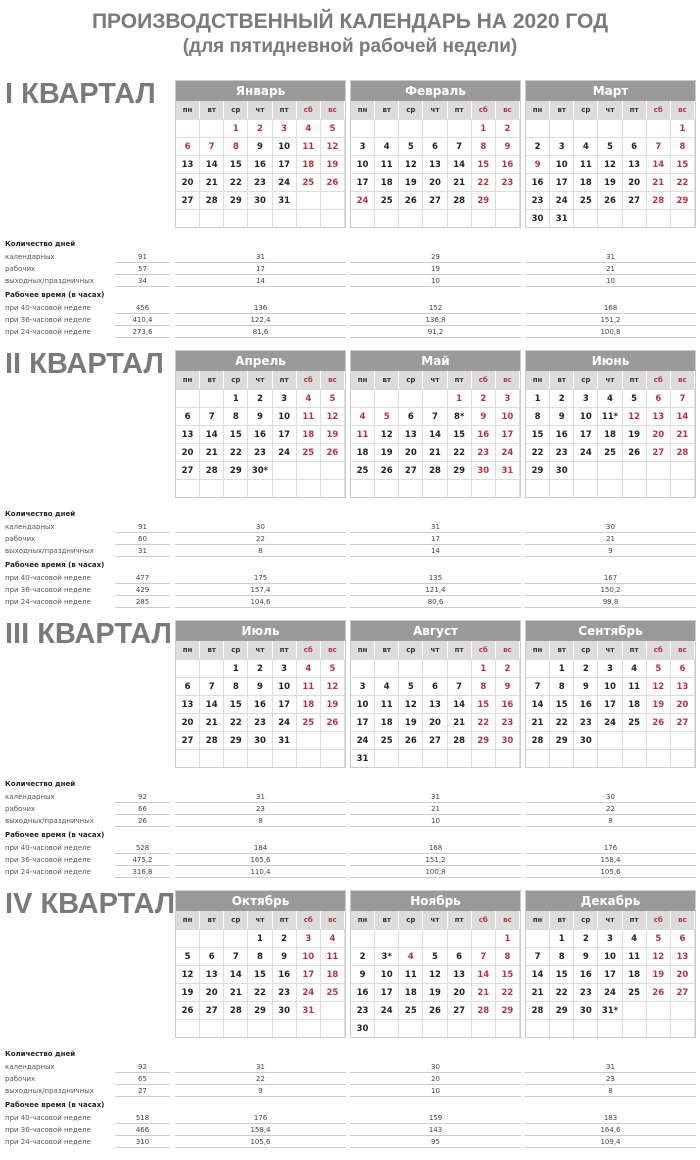  What do you see at coordinates (142, 269) in the screenshot?
I see `quarter-total: 57` at bounding box center [142, 269].